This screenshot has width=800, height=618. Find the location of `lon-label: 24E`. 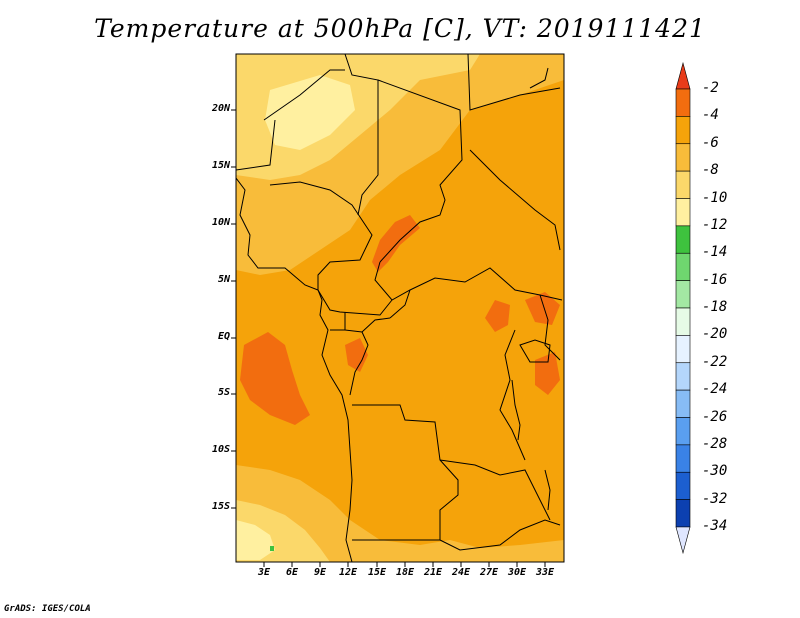

lon-label: 24E is located at coordinates (461, 572).